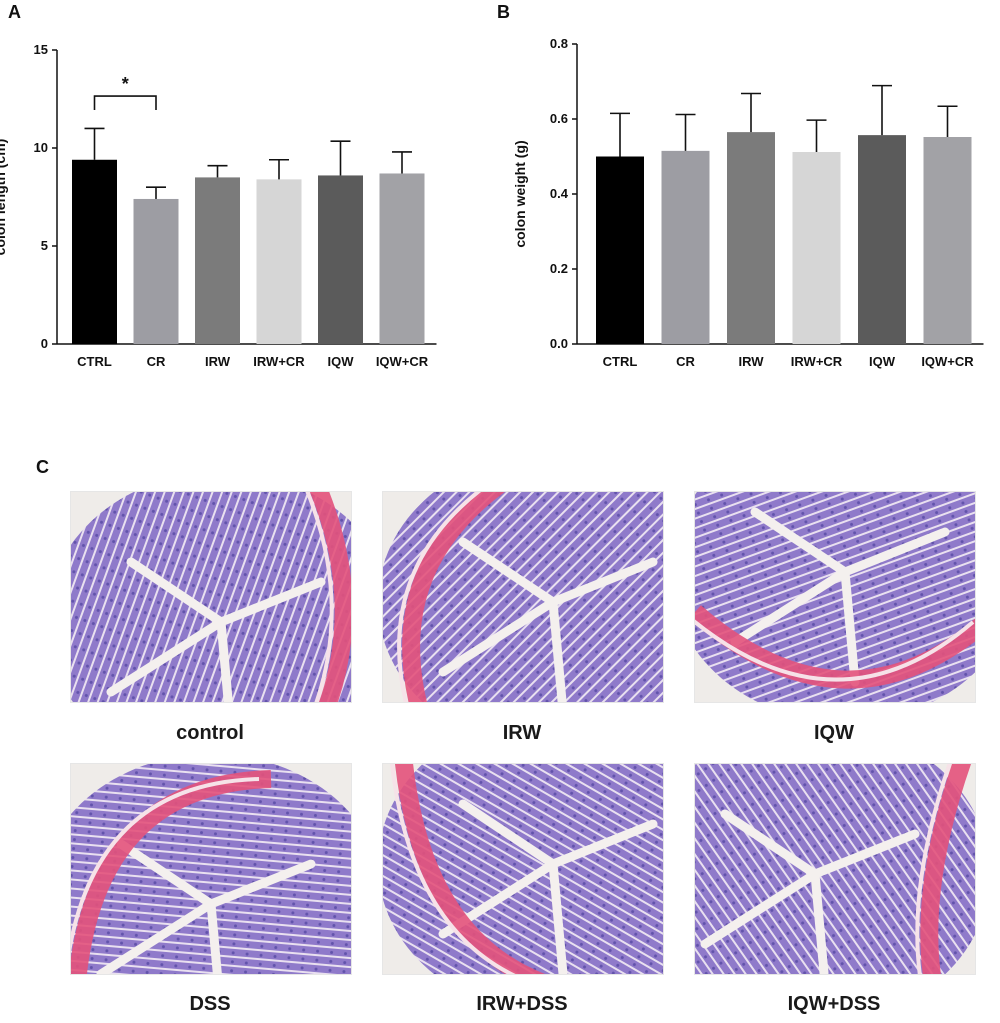 This screenshot has height=1023, width=1000. I want to click on histology-image-irw-plus-dss, so click(523, 869).